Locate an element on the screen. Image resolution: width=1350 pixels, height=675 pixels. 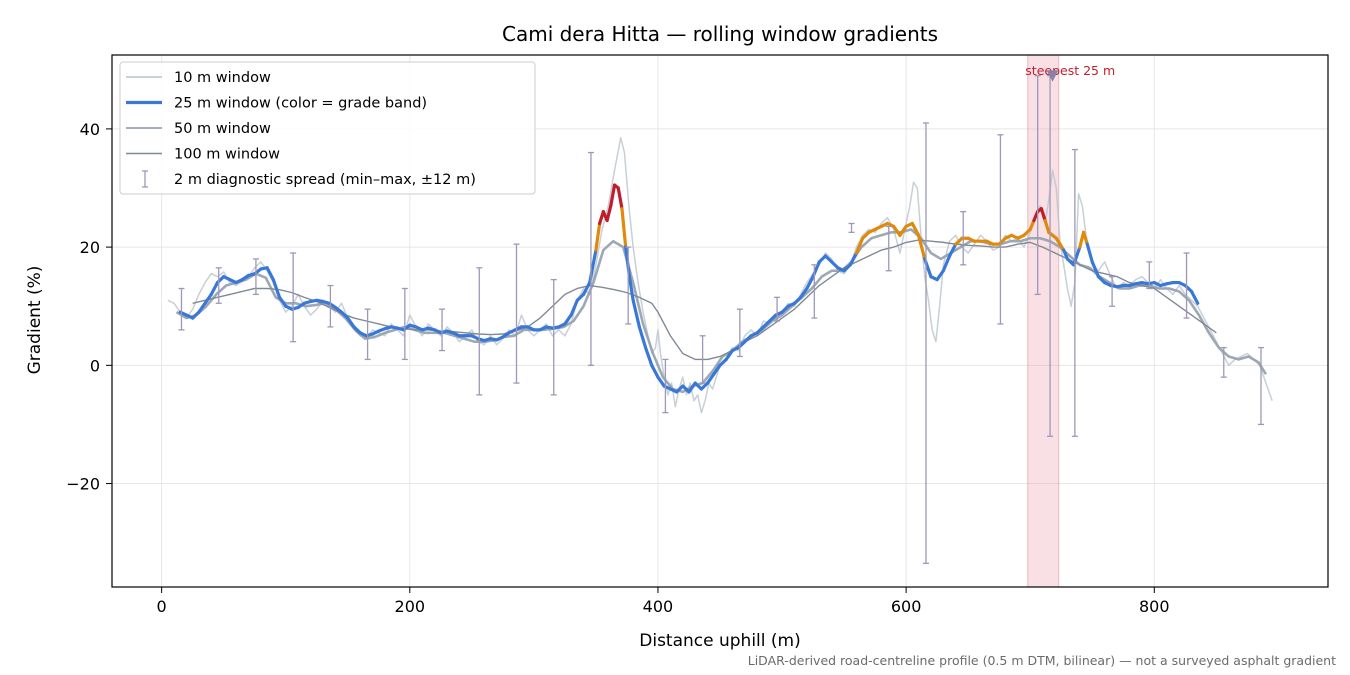
x-tick-label-4: 800 is located at coordinates (1154, 606).